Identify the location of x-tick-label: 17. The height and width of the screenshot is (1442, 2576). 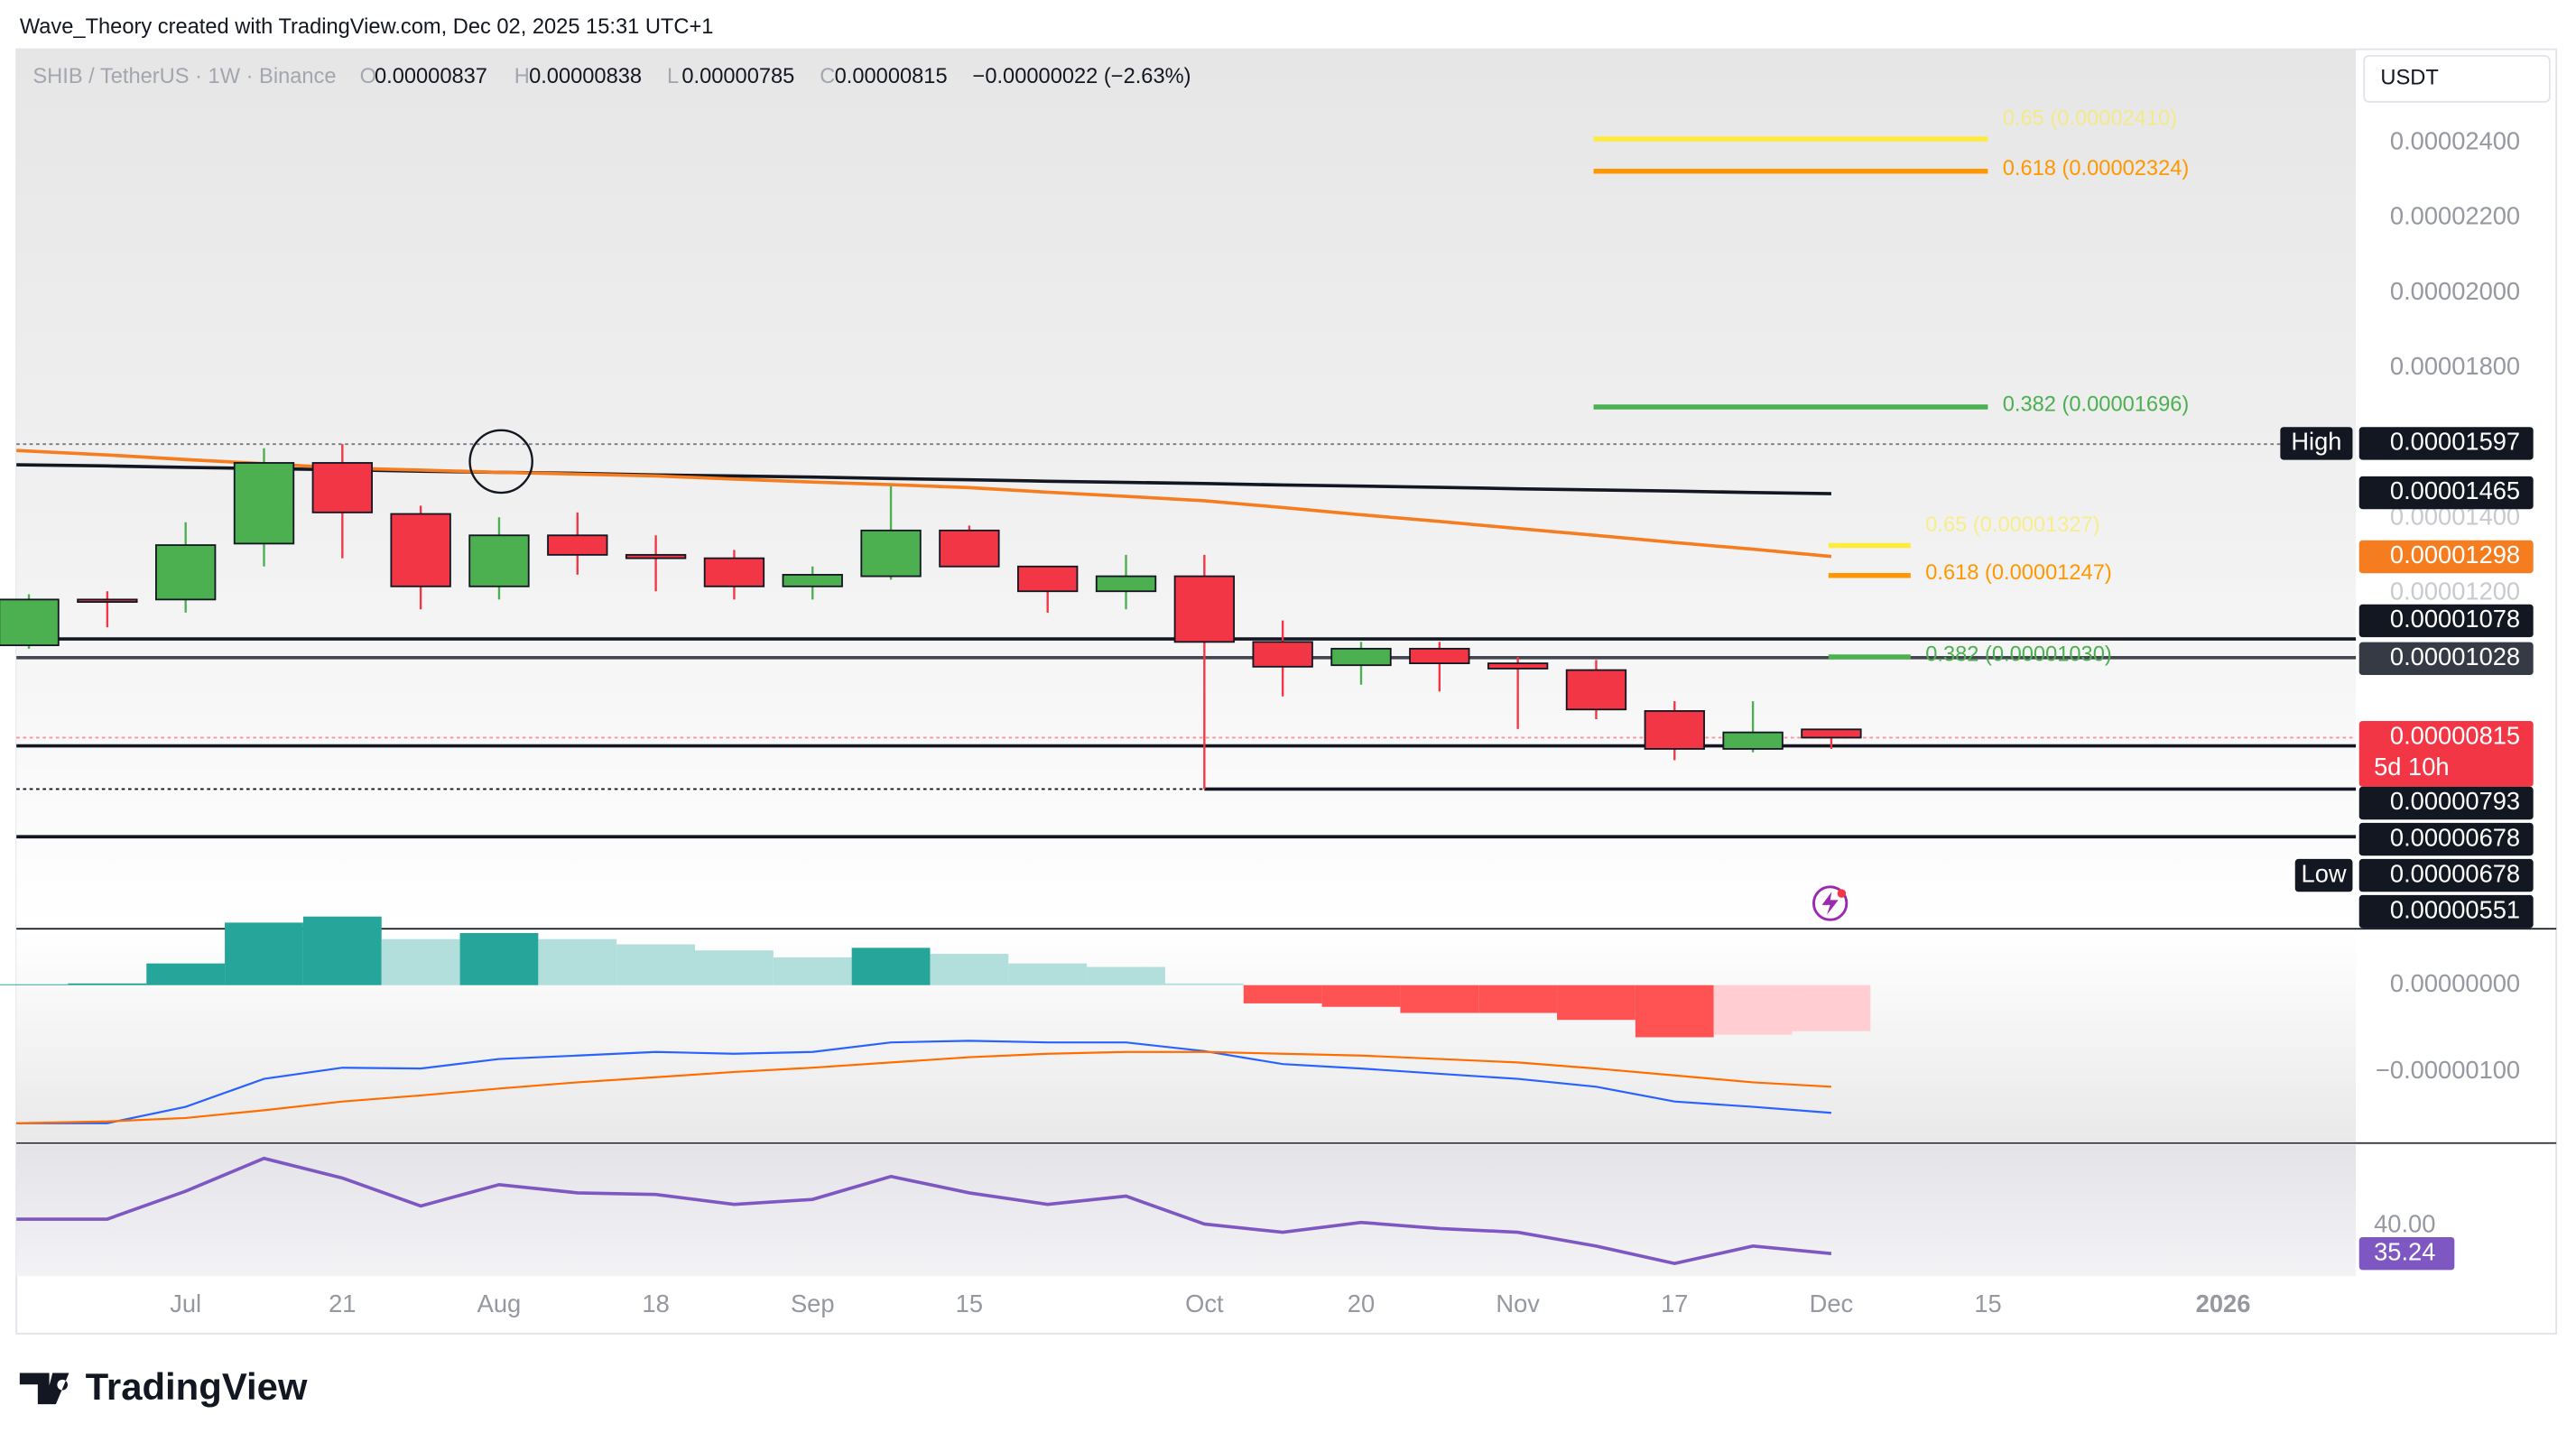
(1674, 1303).